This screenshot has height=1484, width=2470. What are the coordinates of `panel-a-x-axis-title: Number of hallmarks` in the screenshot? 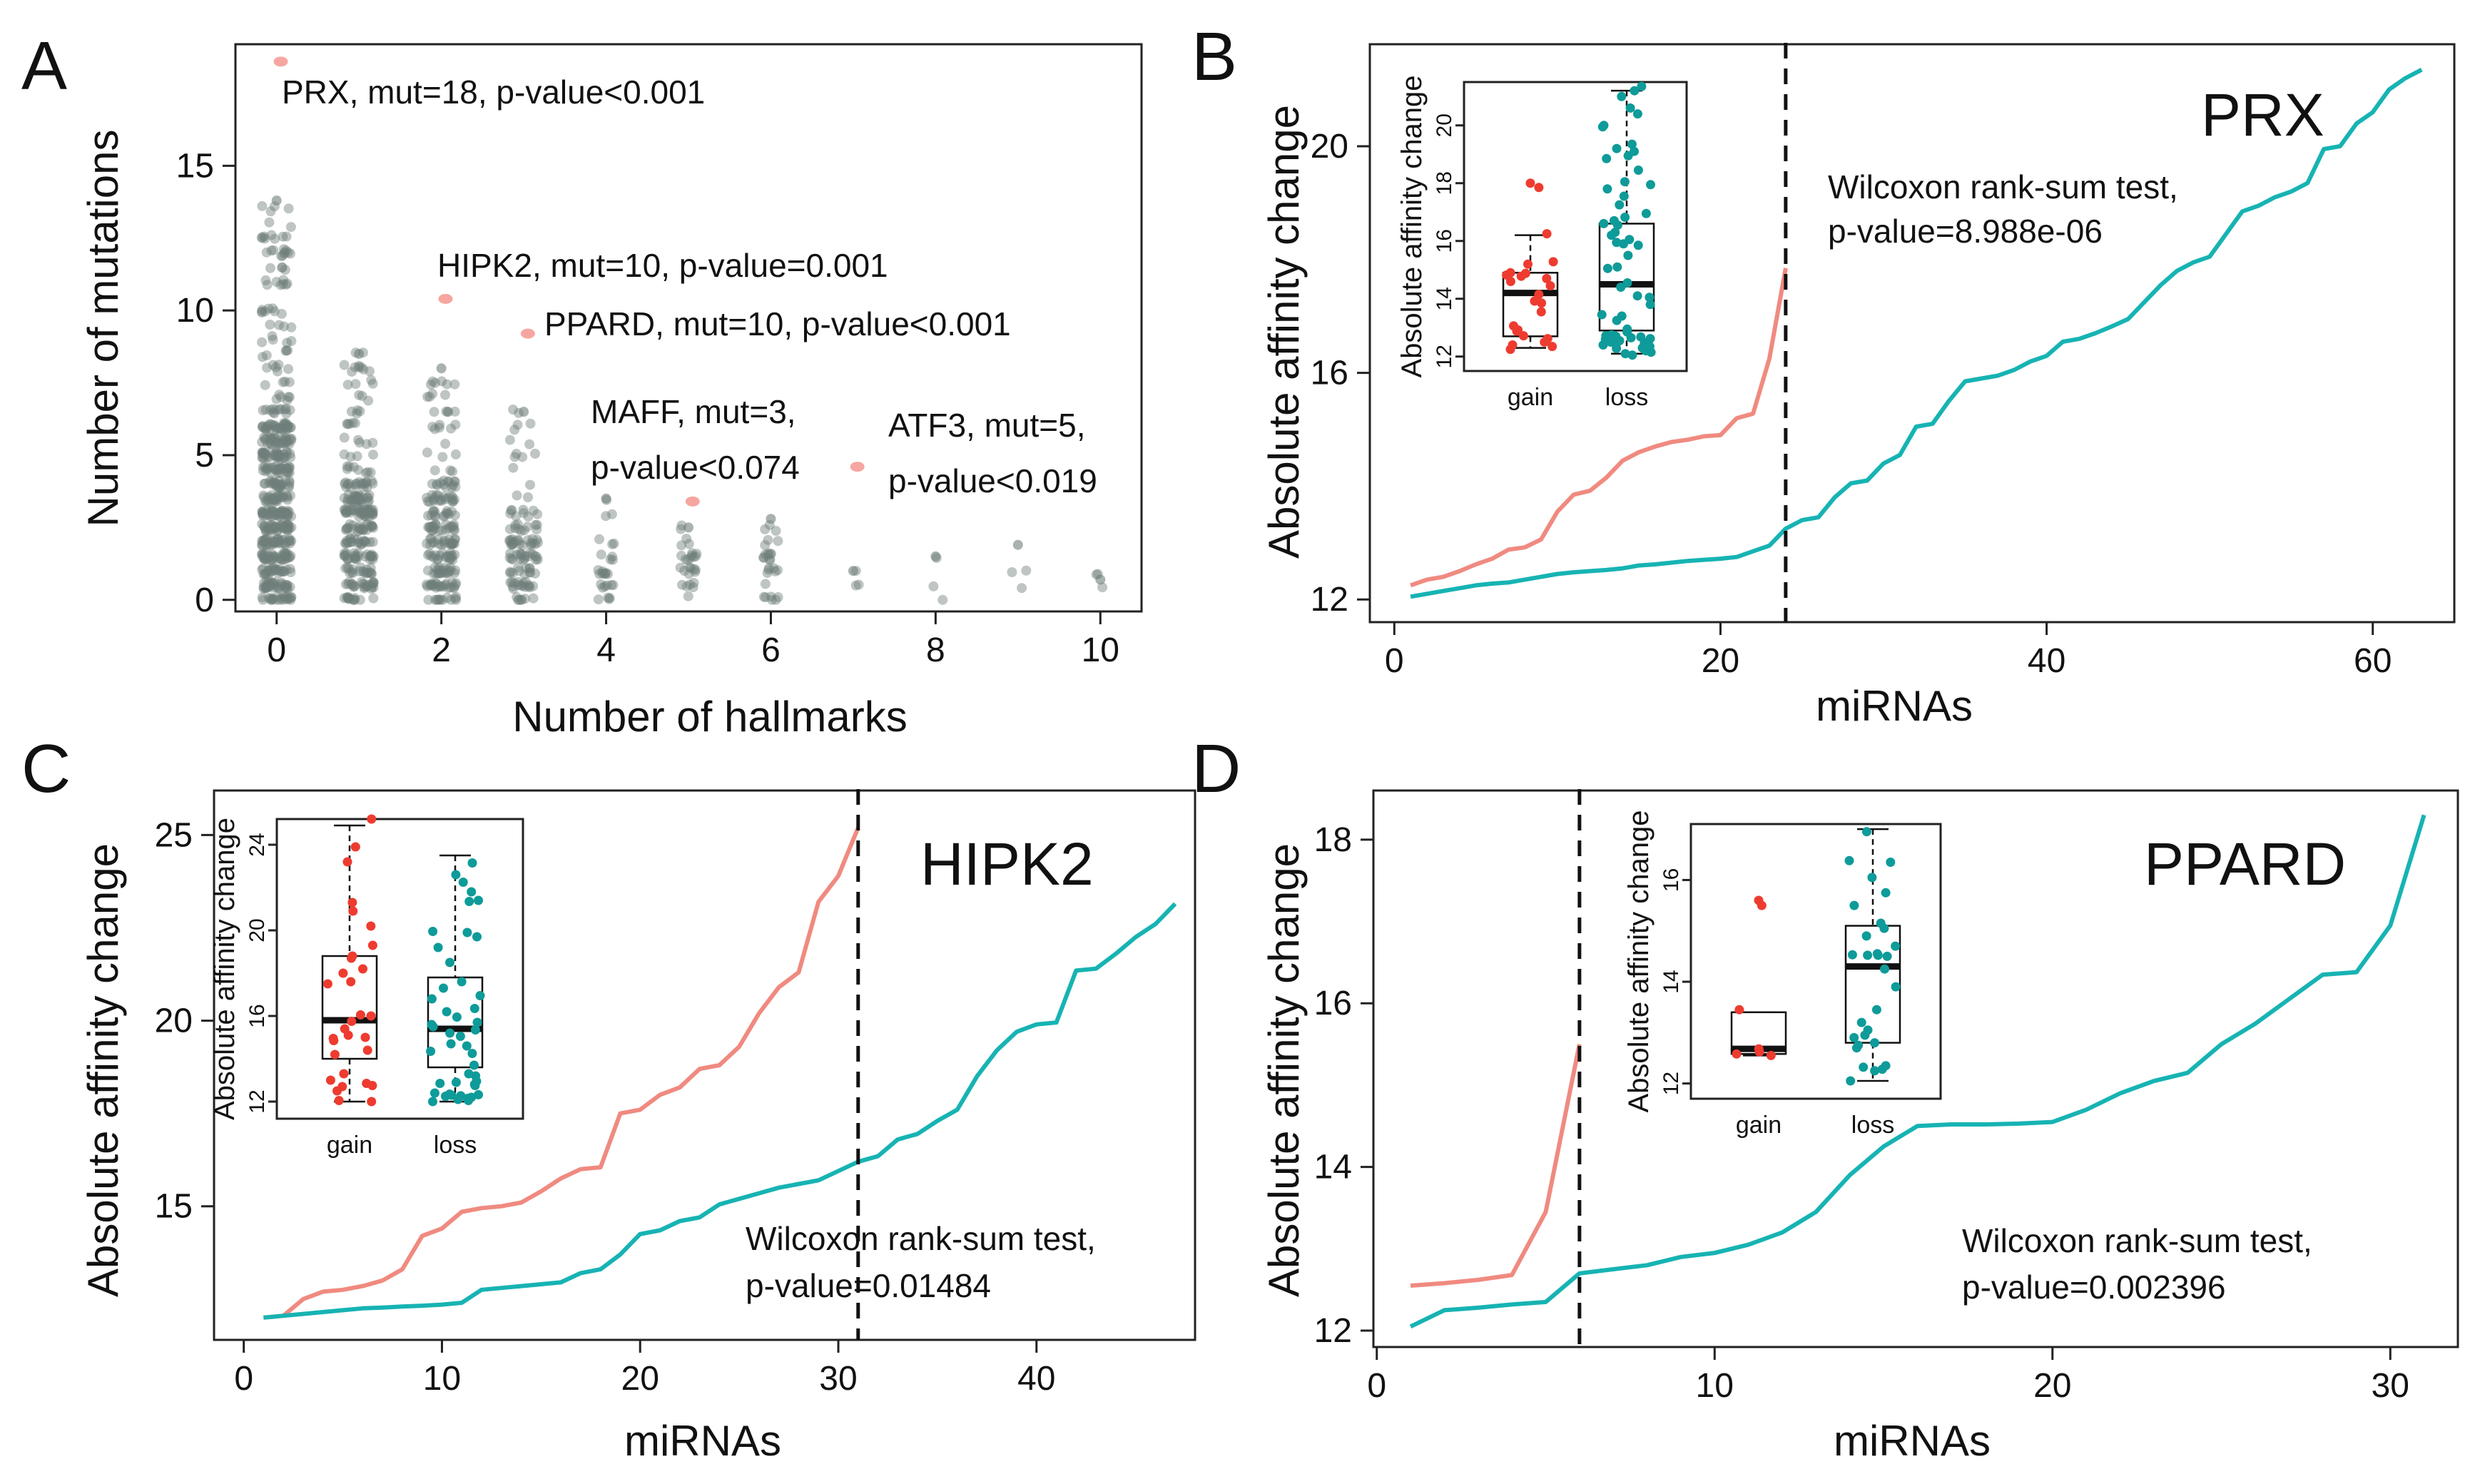 It's located at (710, 717).